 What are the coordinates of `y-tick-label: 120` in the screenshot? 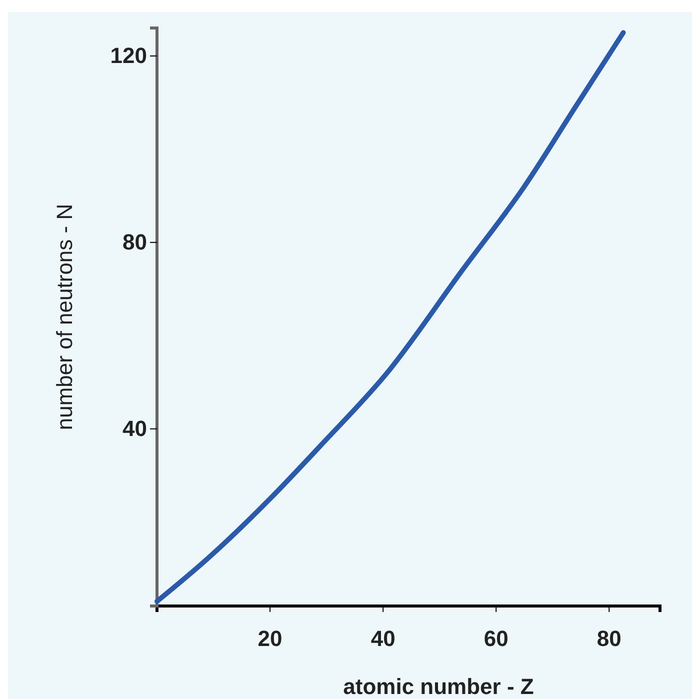 It's located at (128, 55).